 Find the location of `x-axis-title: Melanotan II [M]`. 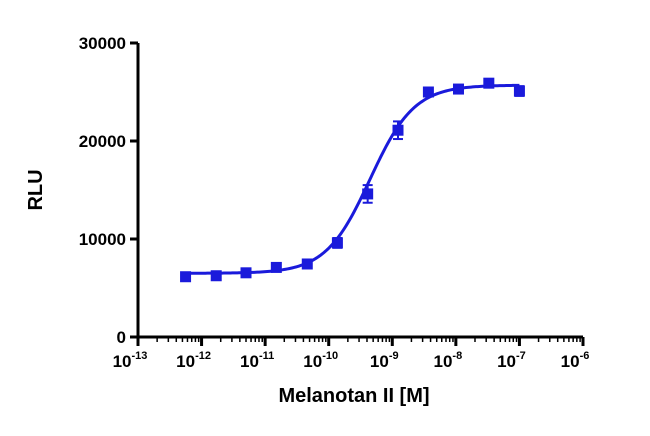

x-axis-title: Melanotan II [M] is located at coordinates (353, 396).